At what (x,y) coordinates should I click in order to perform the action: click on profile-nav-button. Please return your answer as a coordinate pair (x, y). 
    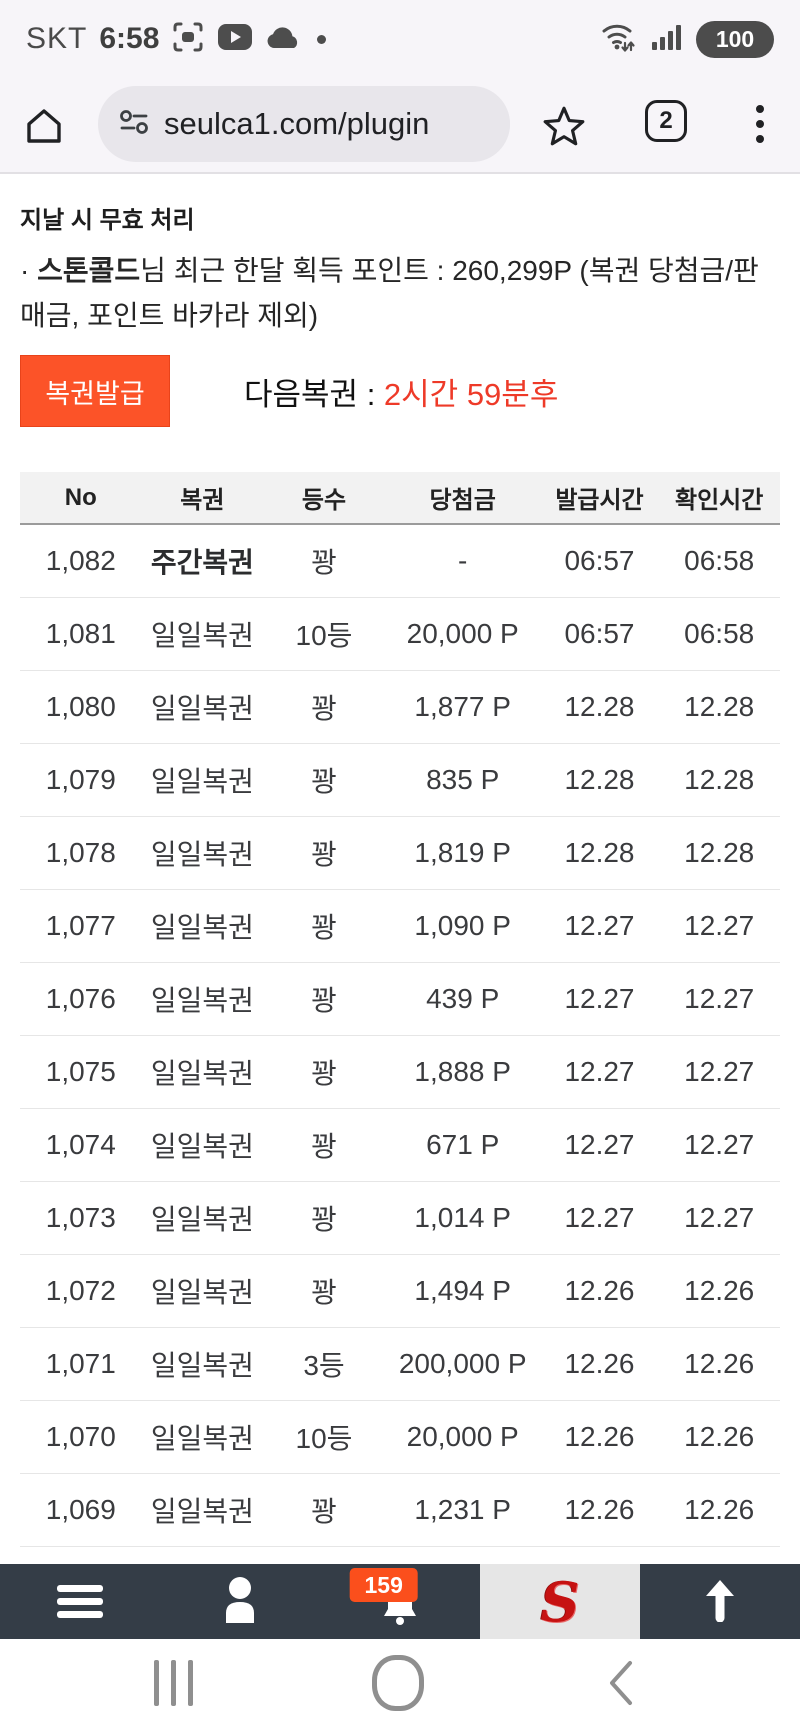
    Looking at the image, I should click on (240, 1601).